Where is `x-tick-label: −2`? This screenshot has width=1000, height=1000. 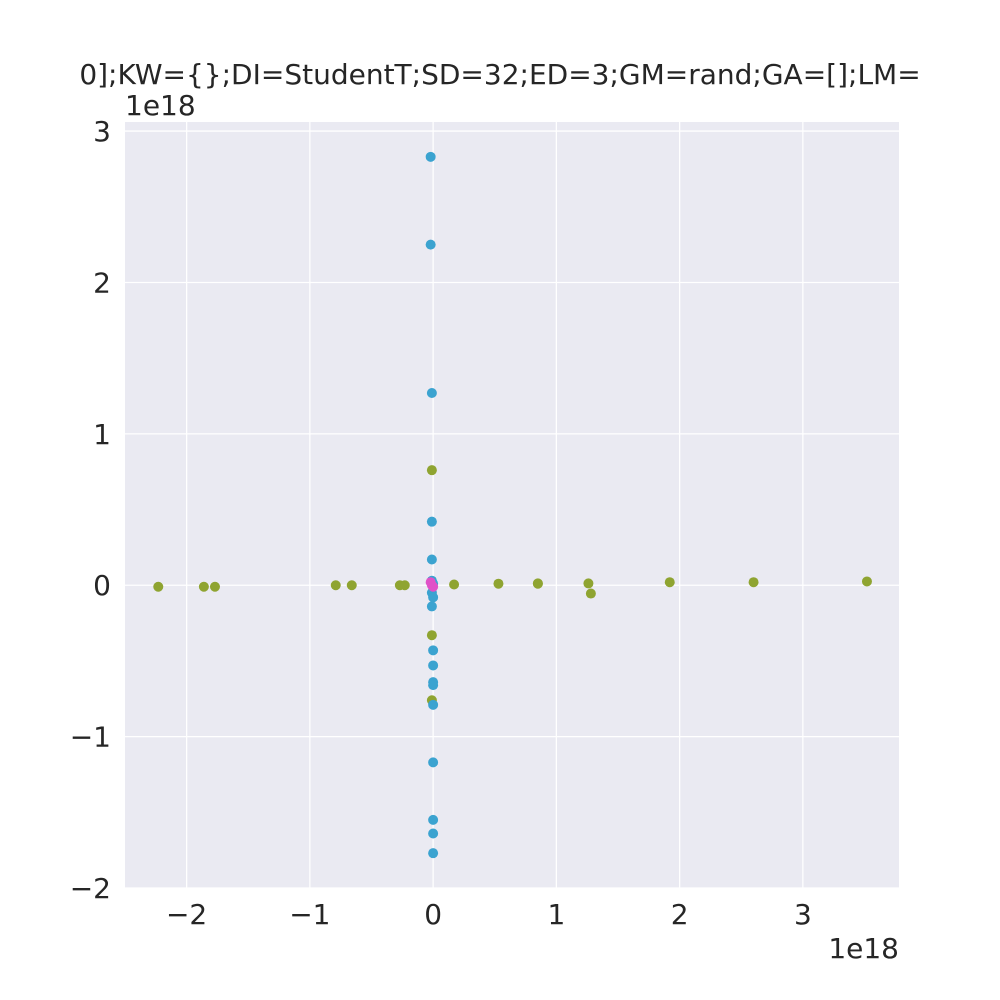 x-tick-label: −2 is located at coordinates (186, 914).